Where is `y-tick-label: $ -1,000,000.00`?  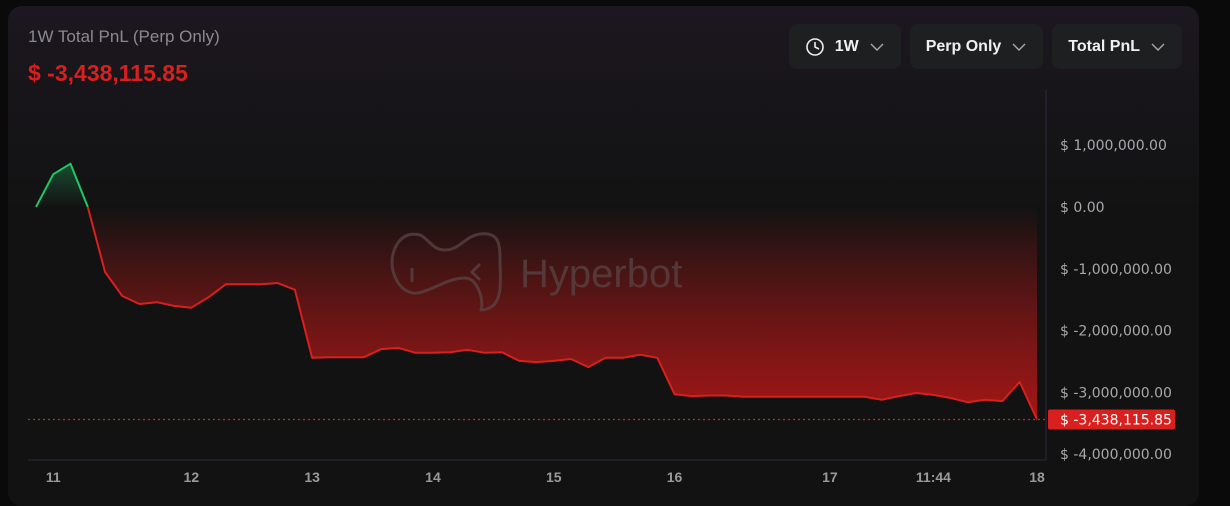 y-tick-label: $ -1,000,000.00 is located at coordinates (1116, 270).